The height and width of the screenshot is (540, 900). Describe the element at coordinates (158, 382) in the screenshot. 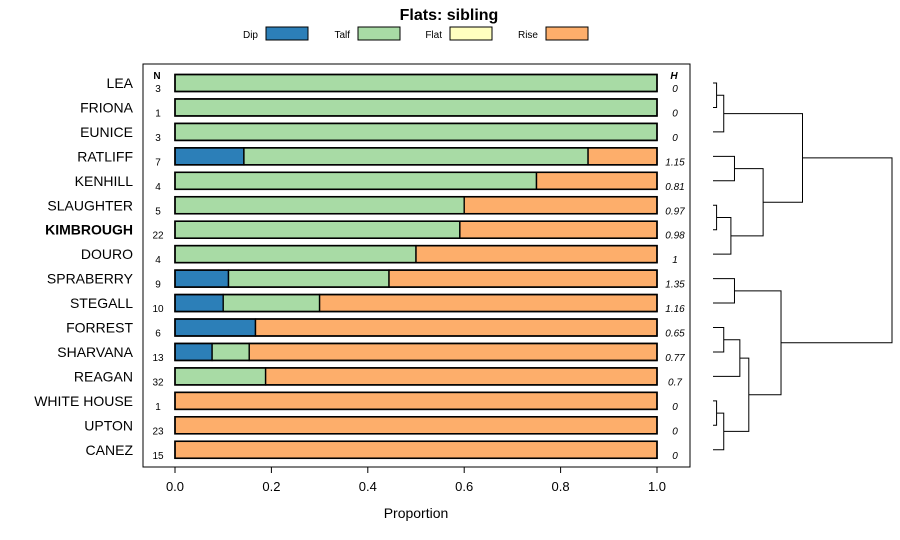

I see `n-value: 32` at that location.